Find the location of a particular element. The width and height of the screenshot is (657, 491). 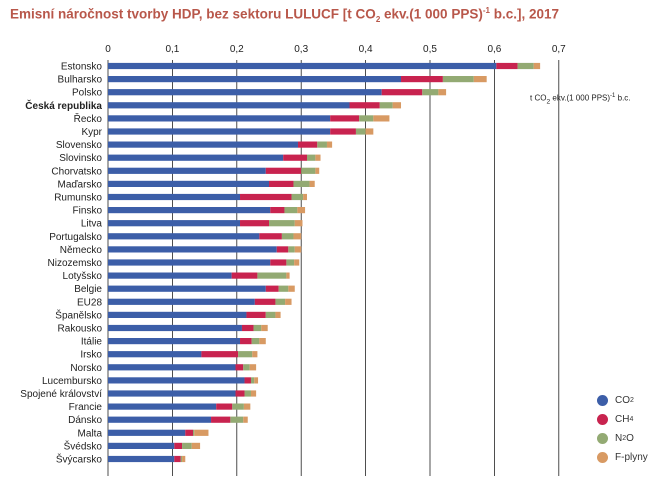

title-sup: -1 is located at coordinates (486, 10).